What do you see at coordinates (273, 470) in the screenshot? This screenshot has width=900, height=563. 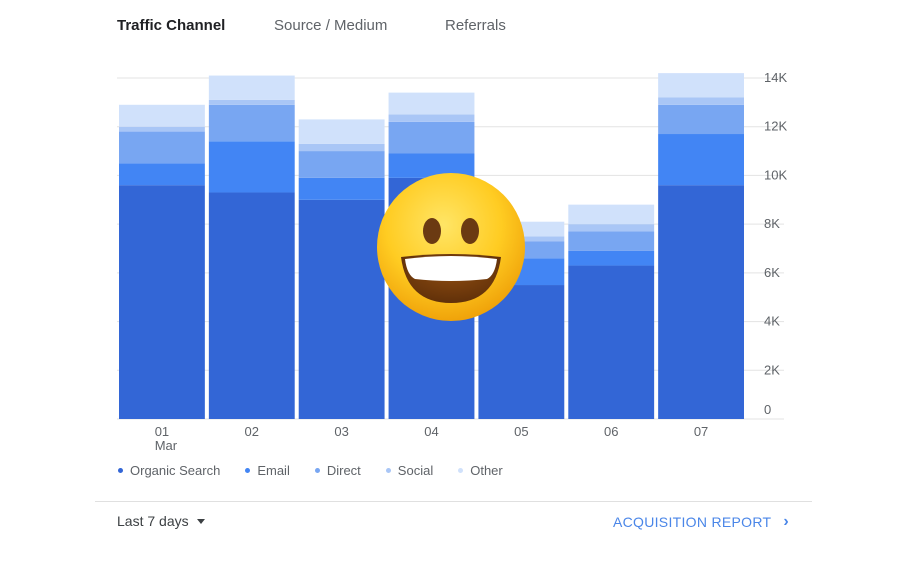 I see `legend-label: Email` at bounding box center [273, 470].